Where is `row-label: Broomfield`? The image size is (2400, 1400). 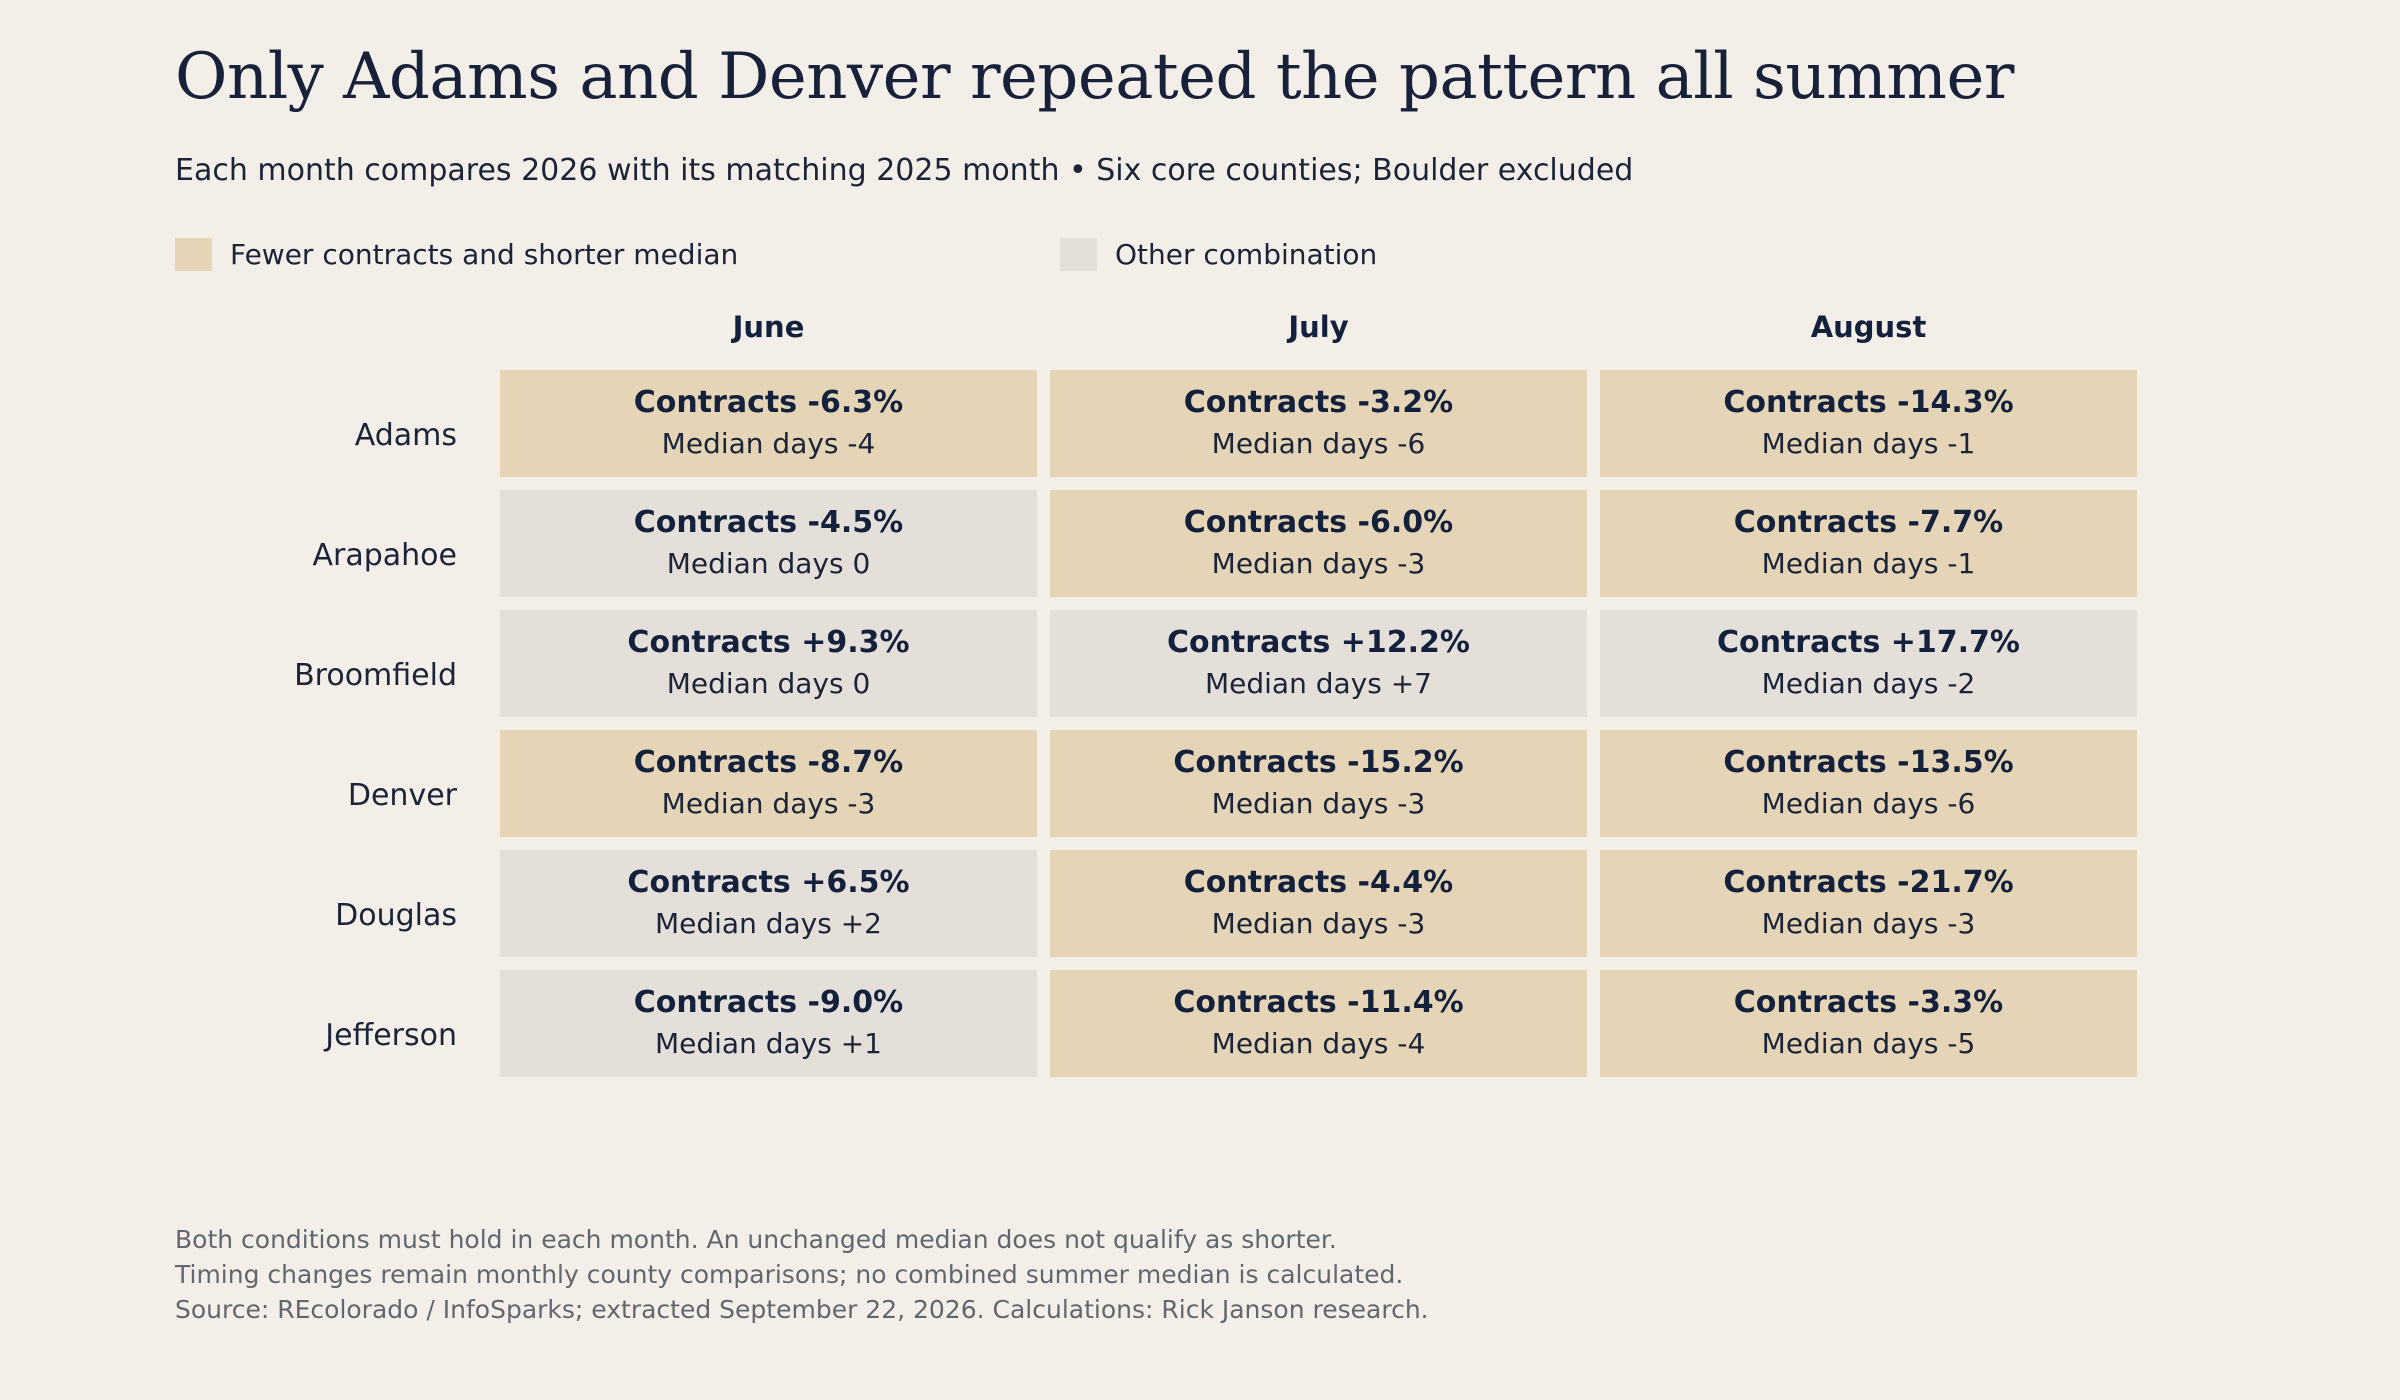
row-label: Broomfield is located at coordinates (375, 675).